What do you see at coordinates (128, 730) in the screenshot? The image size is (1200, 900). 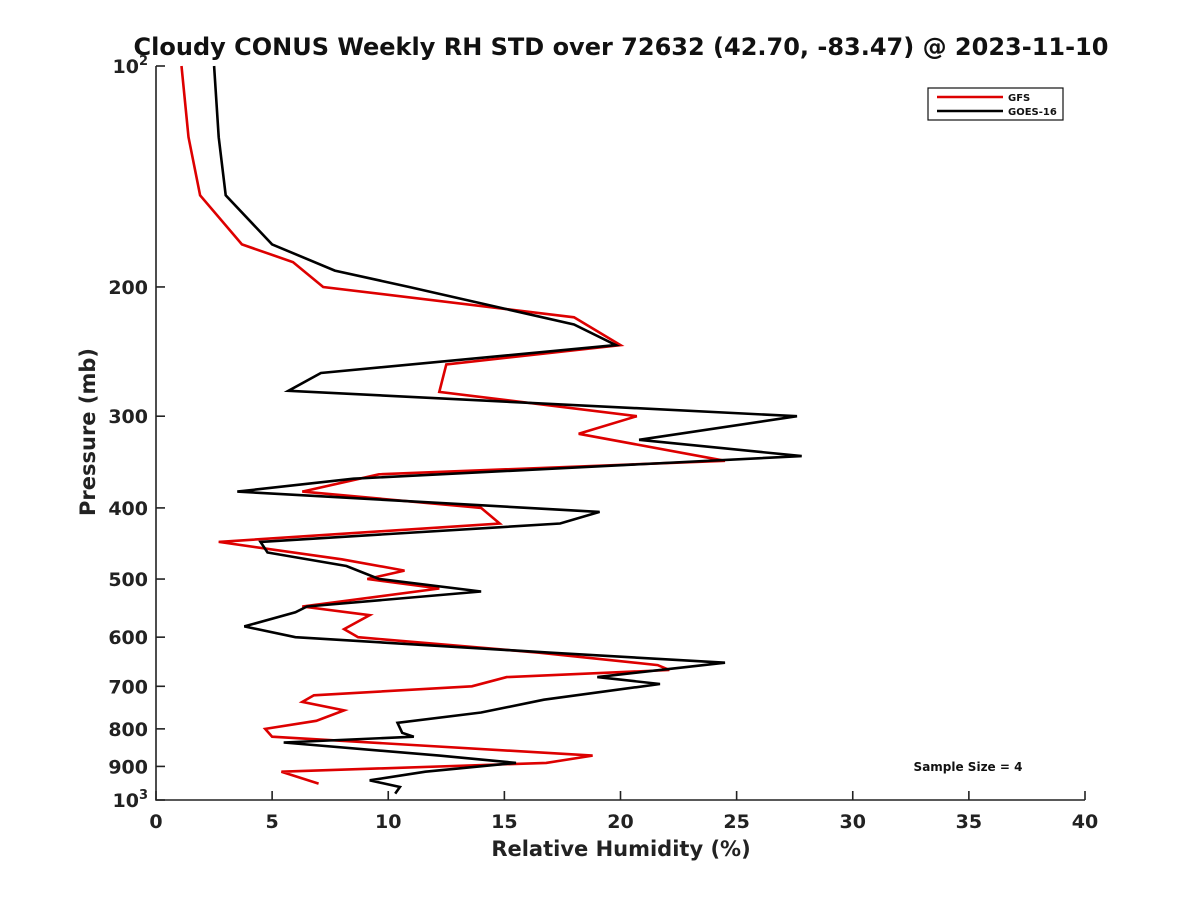 I see `y-tick-label: 800` at bounding box center [128, 730].